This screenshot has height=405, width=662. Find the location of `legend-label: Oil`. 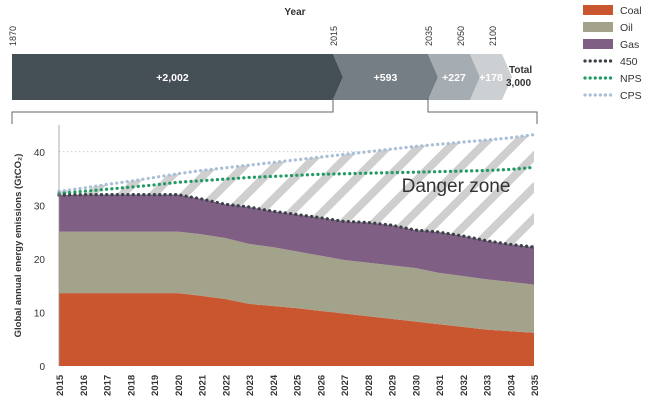

legend-label: Oil is located at coordinates (626, 28).